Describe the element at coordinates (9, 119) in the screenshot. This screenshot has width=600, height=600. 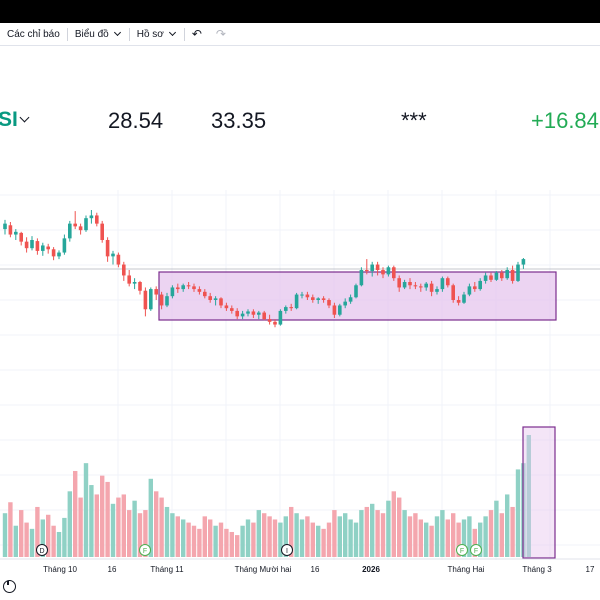
I see `symbol-name: SI` at that location.